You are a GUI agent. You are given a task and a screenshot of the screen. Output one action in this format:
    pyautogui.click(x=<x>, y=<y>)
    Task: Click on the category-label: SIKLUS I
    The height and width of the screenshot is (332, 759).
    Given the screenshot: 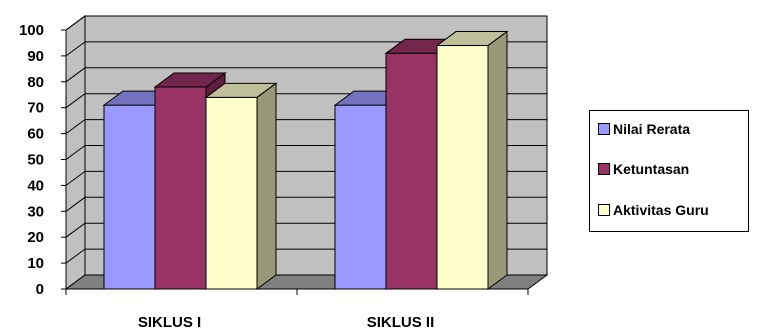 What is the action you would take?
    pyautogui.click(x=169, y=322)
    